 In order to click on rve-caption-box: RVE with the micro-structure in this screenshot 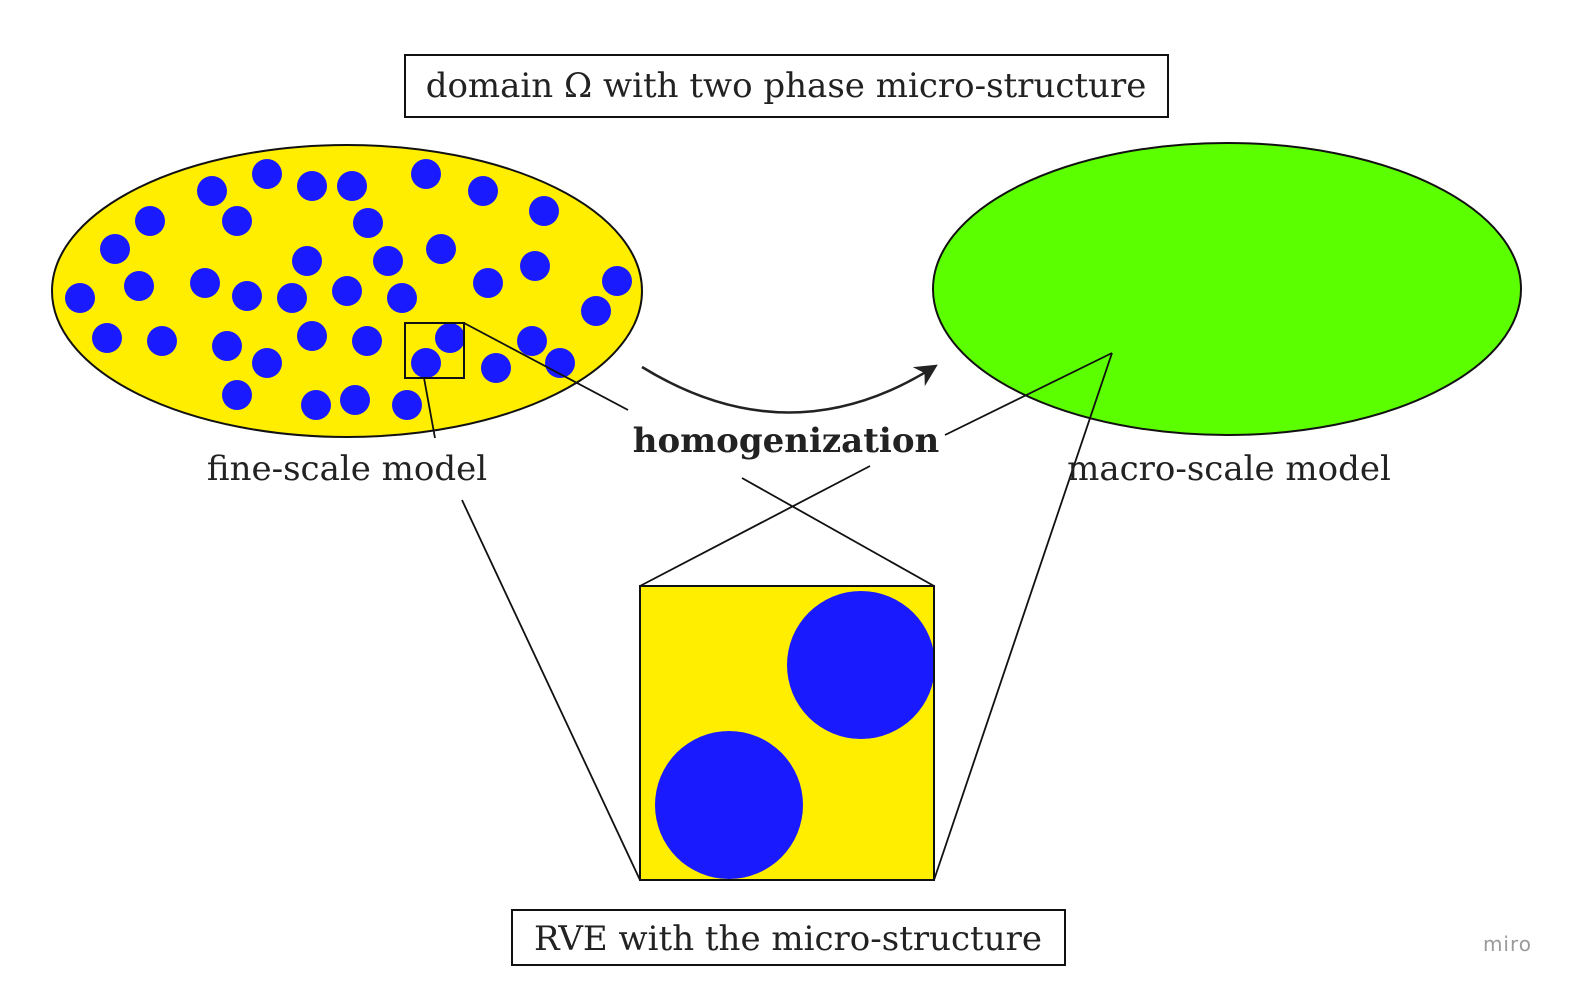, I will do `click(788, 937)`.